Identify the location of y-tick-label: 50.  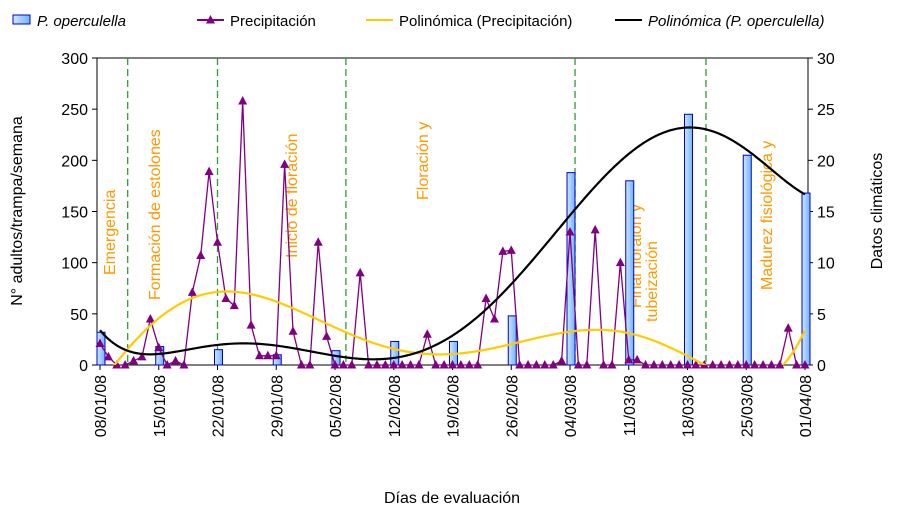
(79, 315).